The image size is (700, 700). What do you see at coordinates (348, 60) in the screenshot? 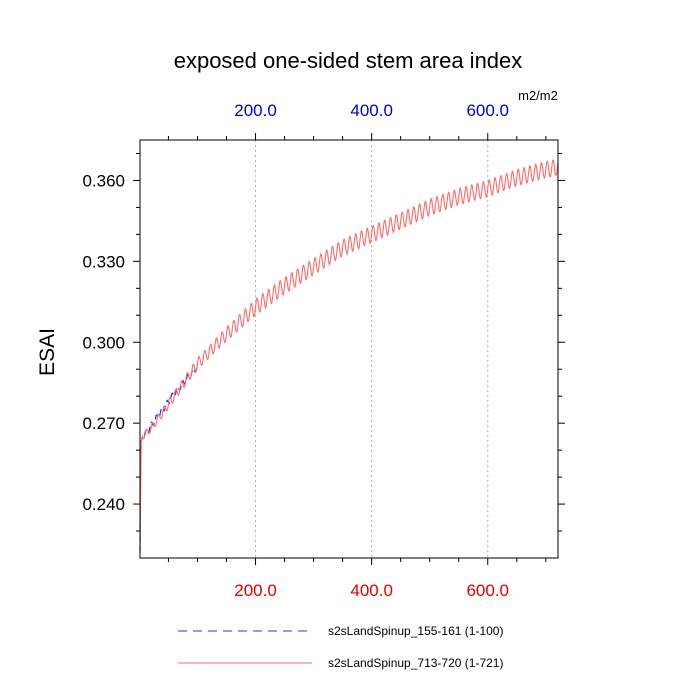
I see `chart-title: exposed one-sided stem area index` at bounding box center [348, 60].